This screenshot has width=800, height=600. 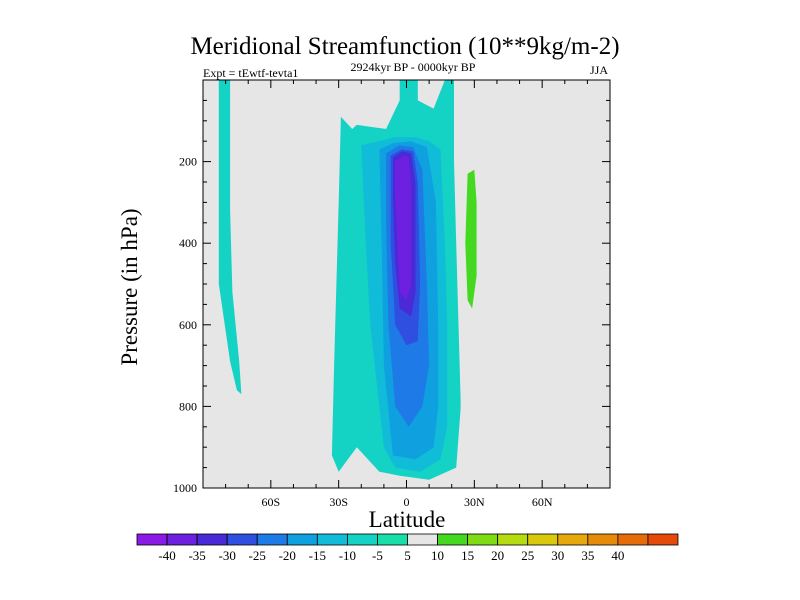 What do you see at coordinates (196, 555) in the screenshot?
I see `colorbar-label: -35` at bounding box center [196, 555].